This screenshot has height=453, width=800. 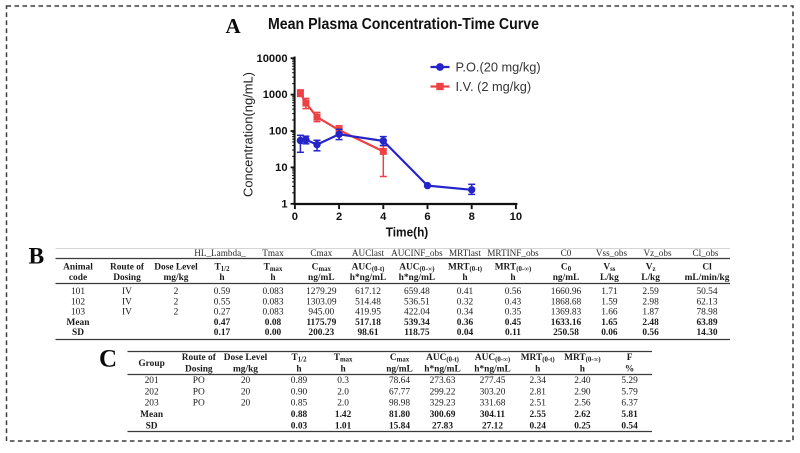 What do you see at coordinates (465, 253) in the screenshot?
I see `svg-text: MRTlast` at bounding box center [465, 253].